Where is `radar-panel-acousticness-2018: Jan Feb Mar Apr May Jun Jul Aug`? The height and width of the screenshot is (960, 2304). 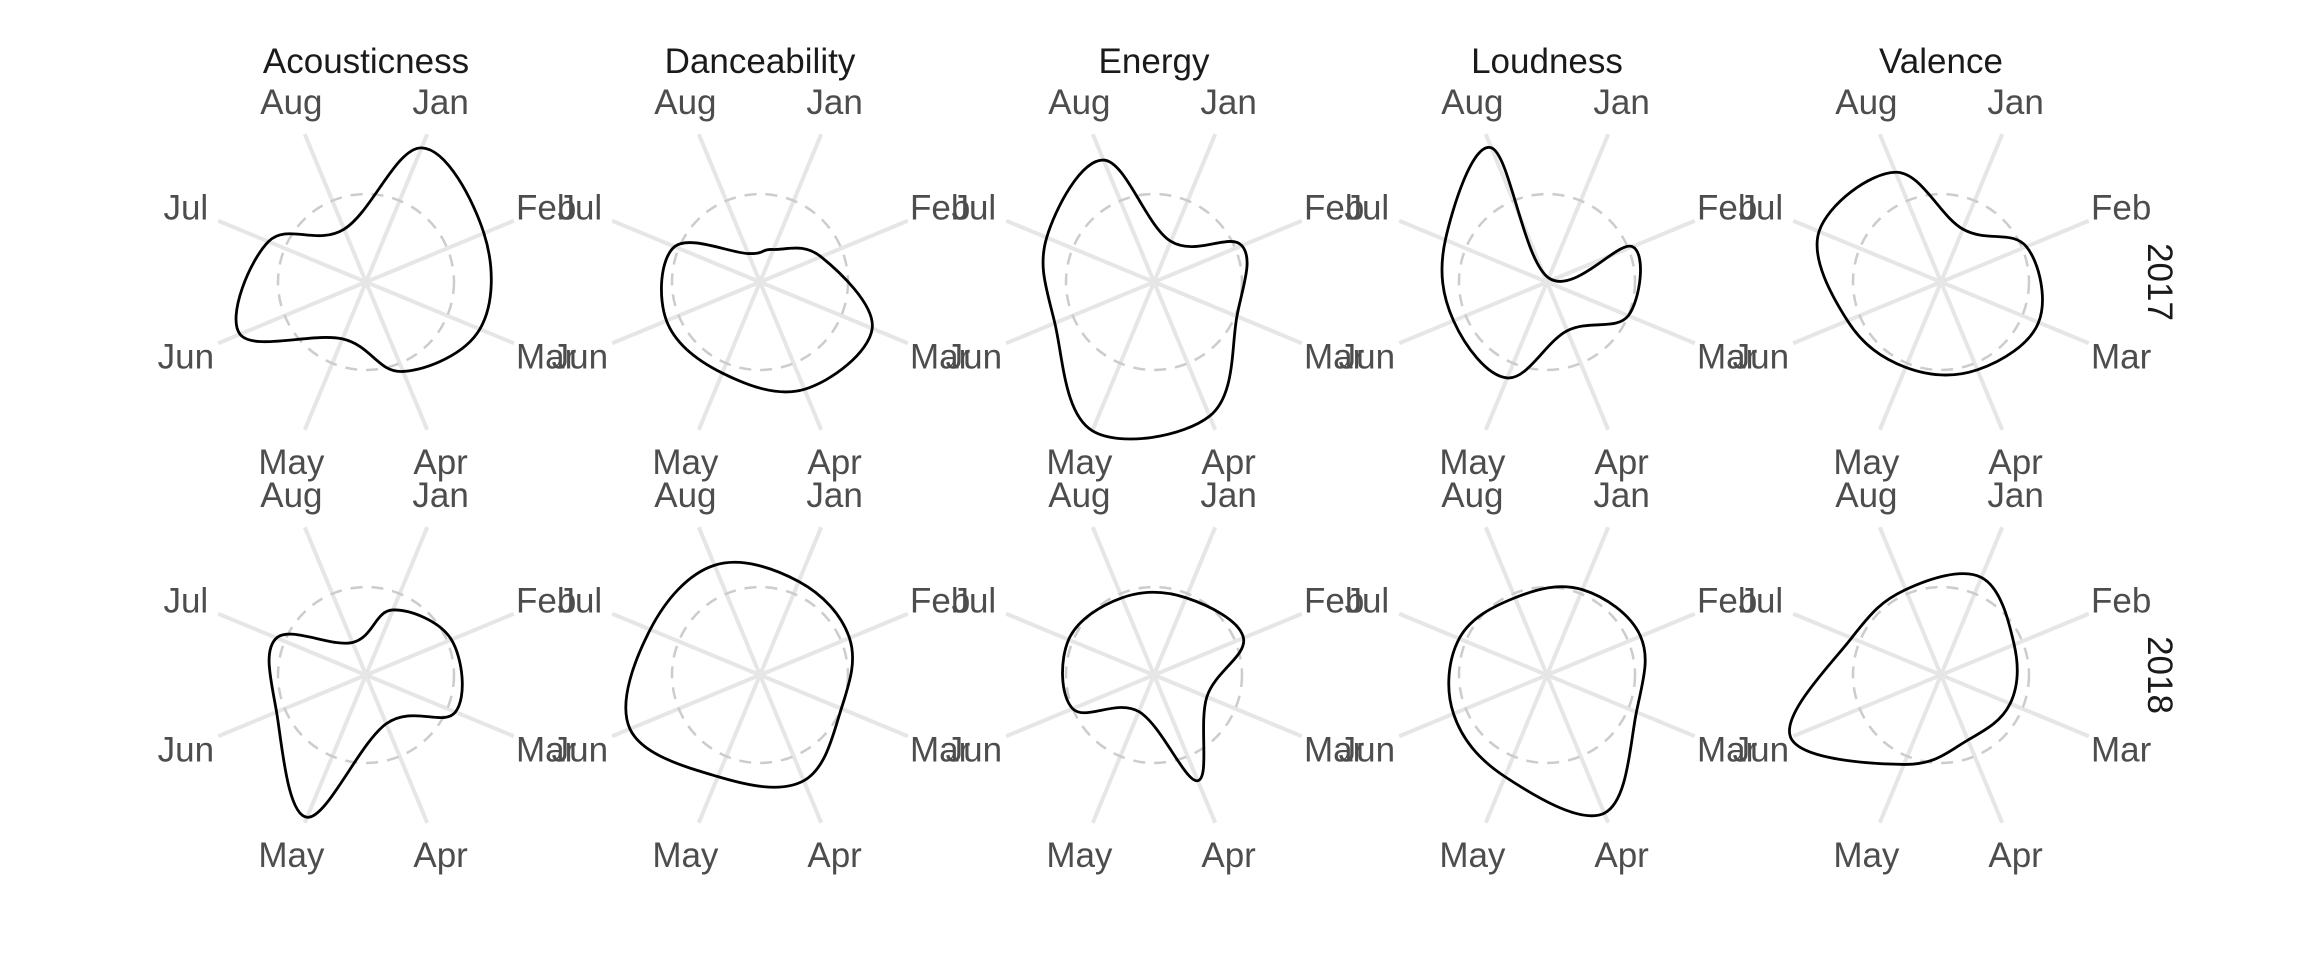 radar-panel-acousticness-2018: Jan Feb Mar Apr May Jun Jul Aug is located at coordinates (367, 675).